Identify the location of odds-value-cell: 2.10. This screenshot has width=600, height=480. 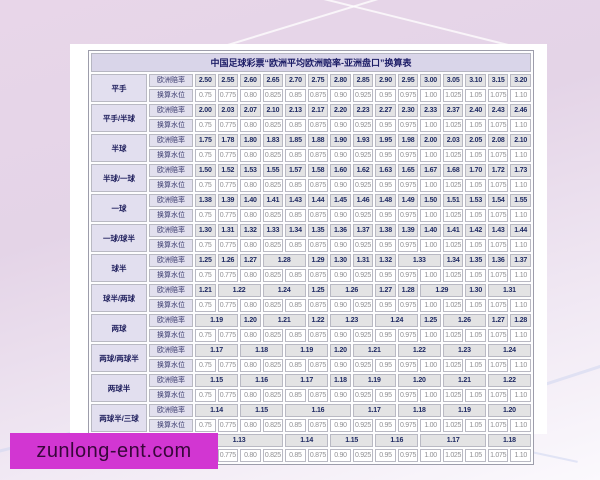
(273, 110).